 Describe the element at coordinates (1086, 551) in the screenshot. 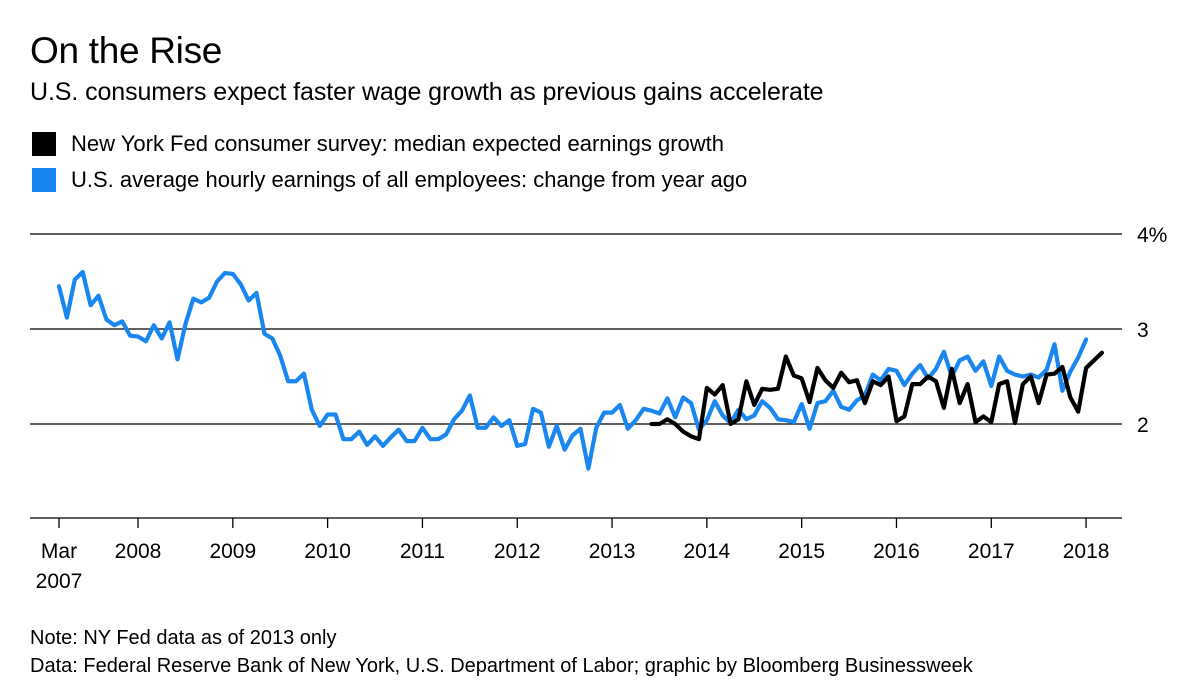

I see `x-tick-label-2018: 2018` at that location.